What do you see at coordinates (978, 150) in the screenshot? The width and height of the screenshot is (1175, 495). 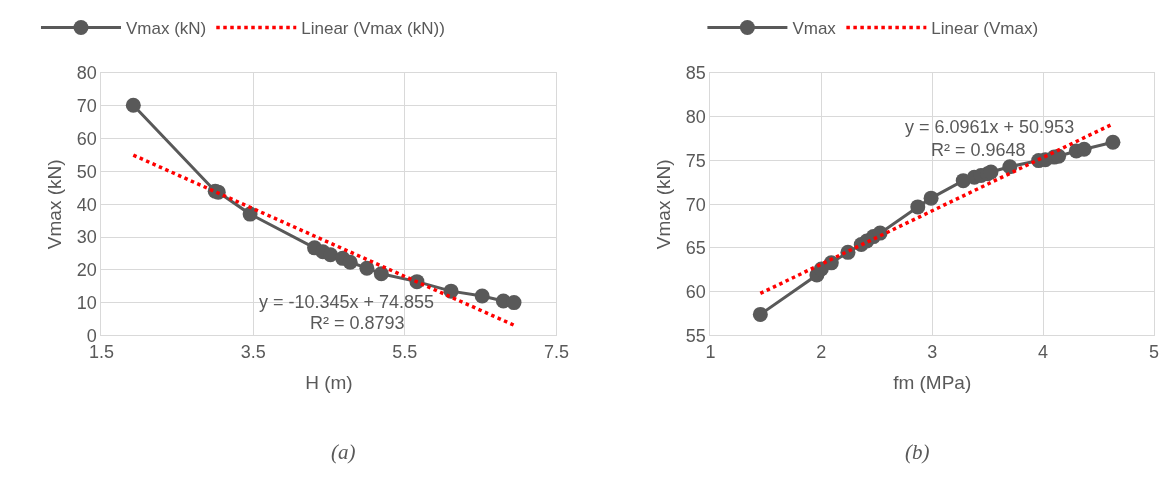 I see `annotation: R² = 0.9648` at bounding box center [978, 150].